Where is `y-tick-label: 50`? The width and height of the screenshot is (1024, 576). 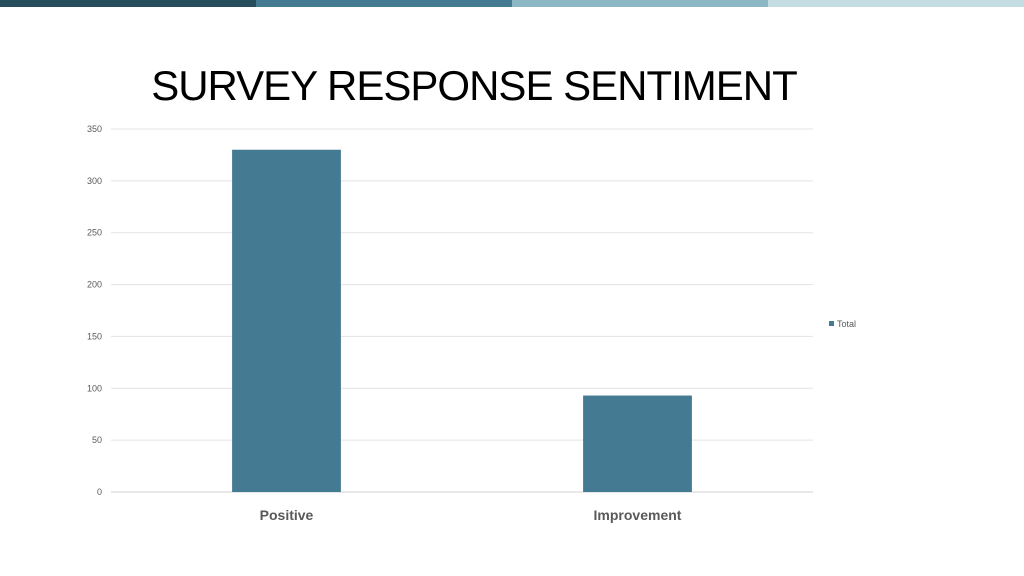
y-tick-label: 50 is located at coordinates (97, 440).